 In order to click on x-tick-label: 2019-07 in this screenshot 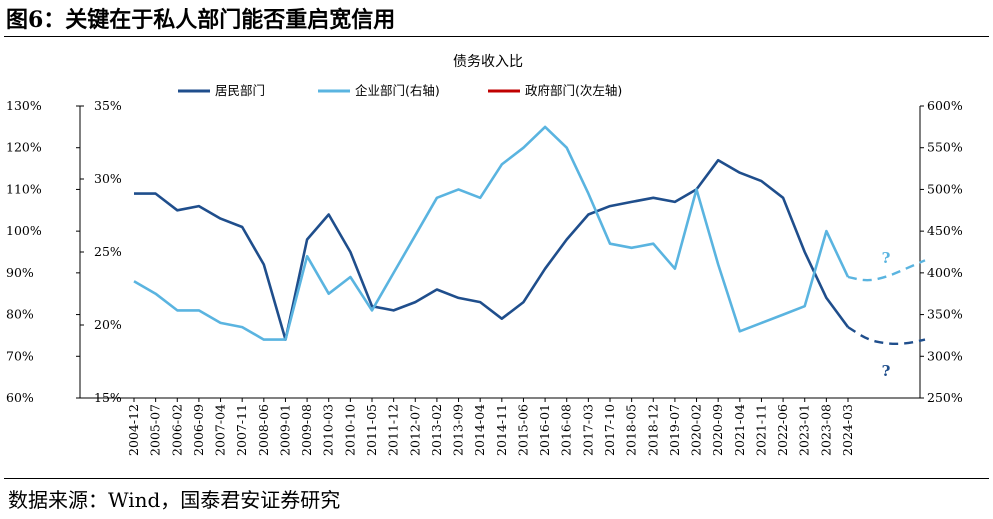, I will do `click(674, 430)`.